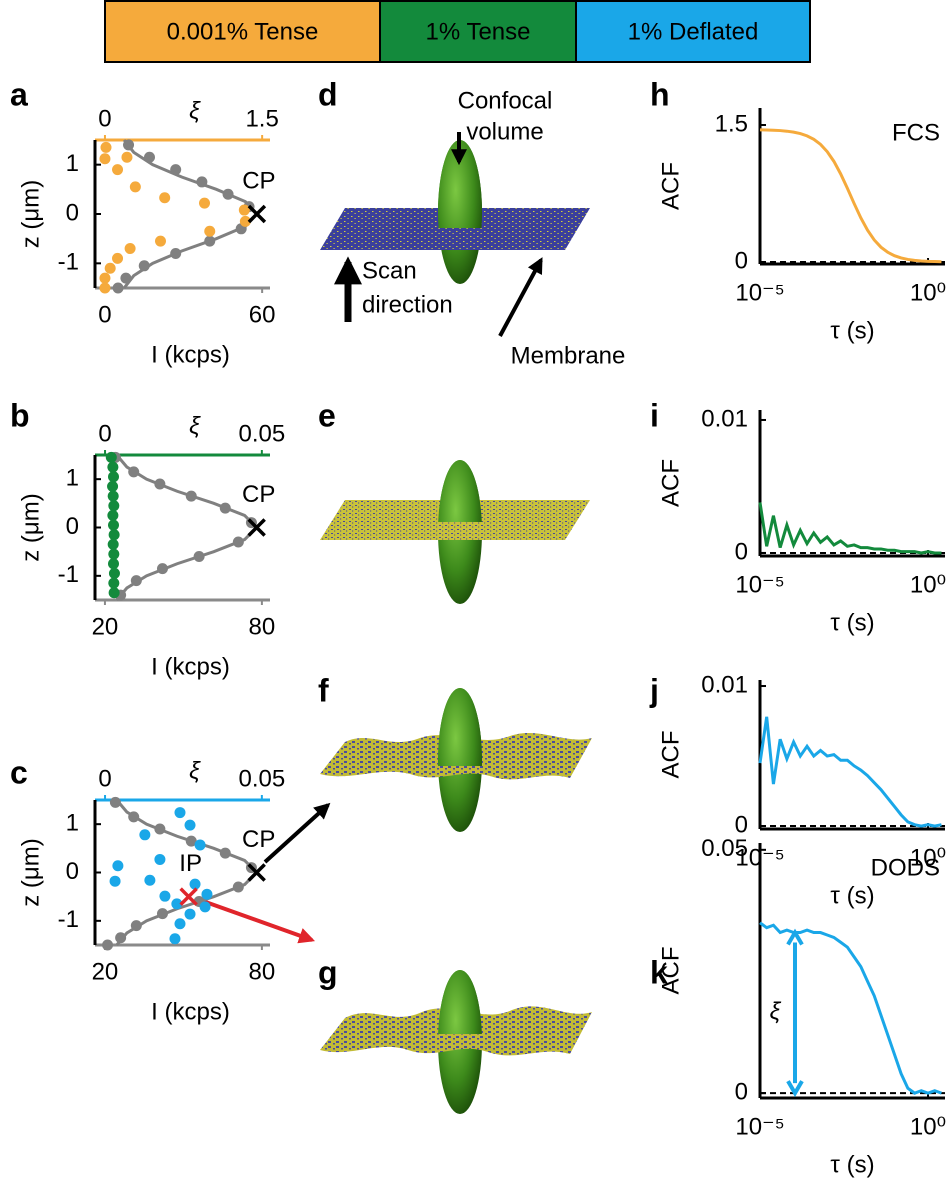 Image resolution: width=946 pixels, height=1192 pixels. I want to click on panel-label: i, so click(654, 415).